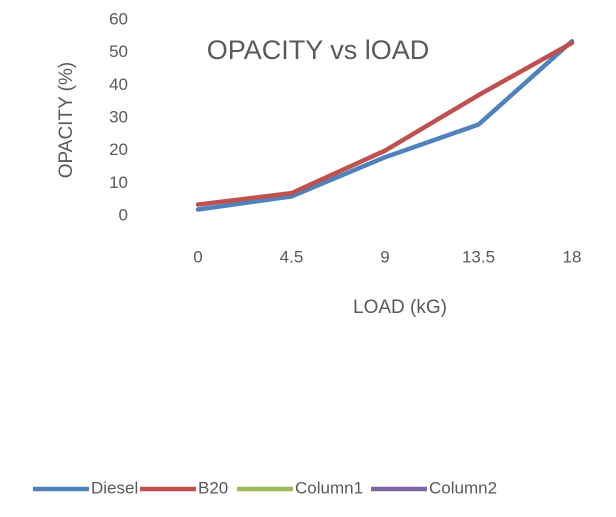 Image resolution: width=616 pixels, height=517 pixels. Describe the element at coordinates (463, 487) in the screenshot. I see `legend-label: Column2` at that location.